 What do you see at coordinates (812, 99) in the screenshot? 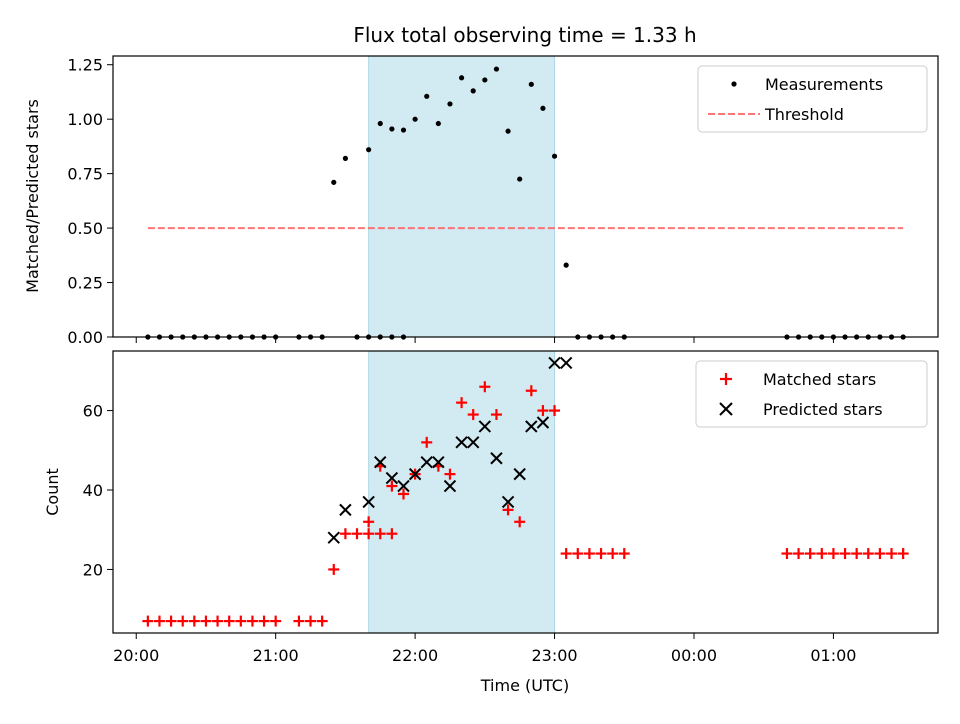
I see `top-legend: Measurements Threshold` at bounding box center [812, 99].